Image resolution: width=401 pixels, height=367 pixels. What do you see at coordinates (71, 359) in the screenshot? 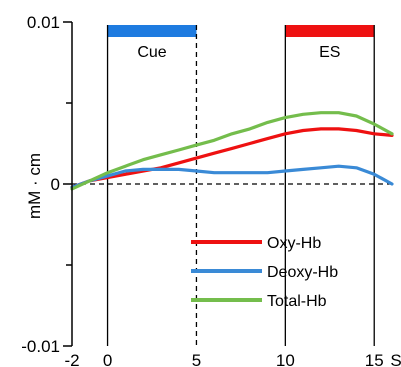
I see `x-tick-label: -2` at bounding box center [71, 359].